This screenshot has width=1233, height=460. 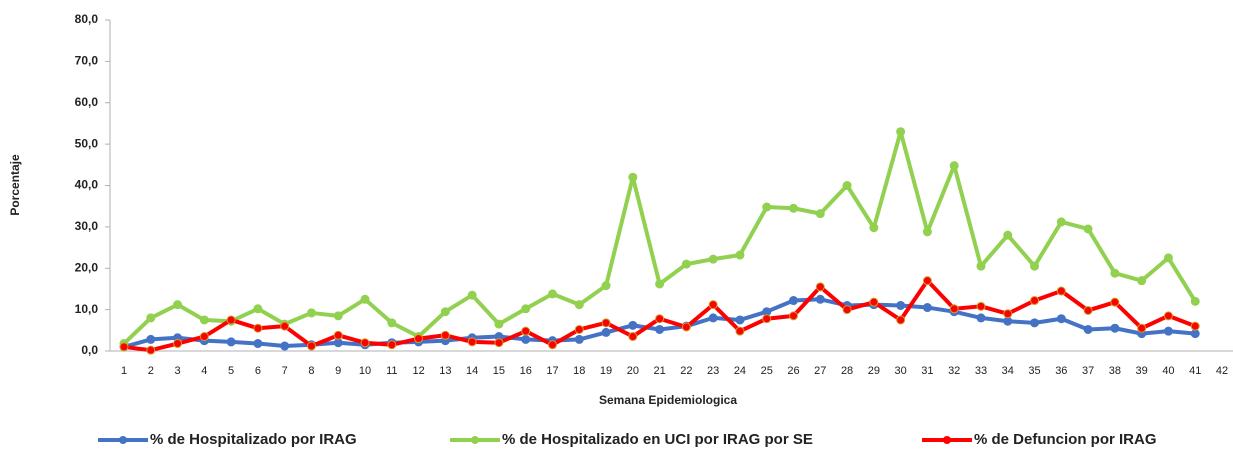 I want to click on x-tick-label: 20, so click(x=633, y=371).